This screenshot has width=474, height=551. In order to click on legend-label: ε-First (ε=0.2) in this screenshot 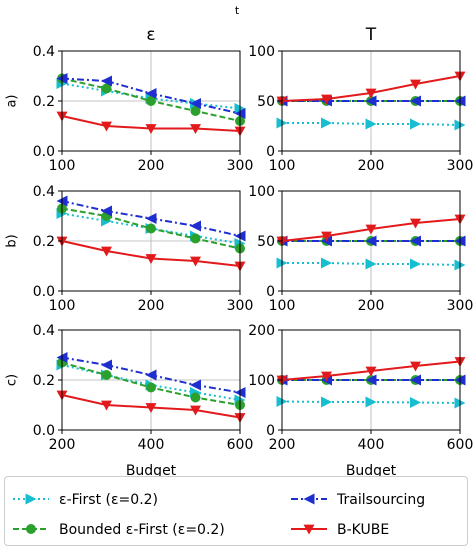, I will do `click(108, 500)`.